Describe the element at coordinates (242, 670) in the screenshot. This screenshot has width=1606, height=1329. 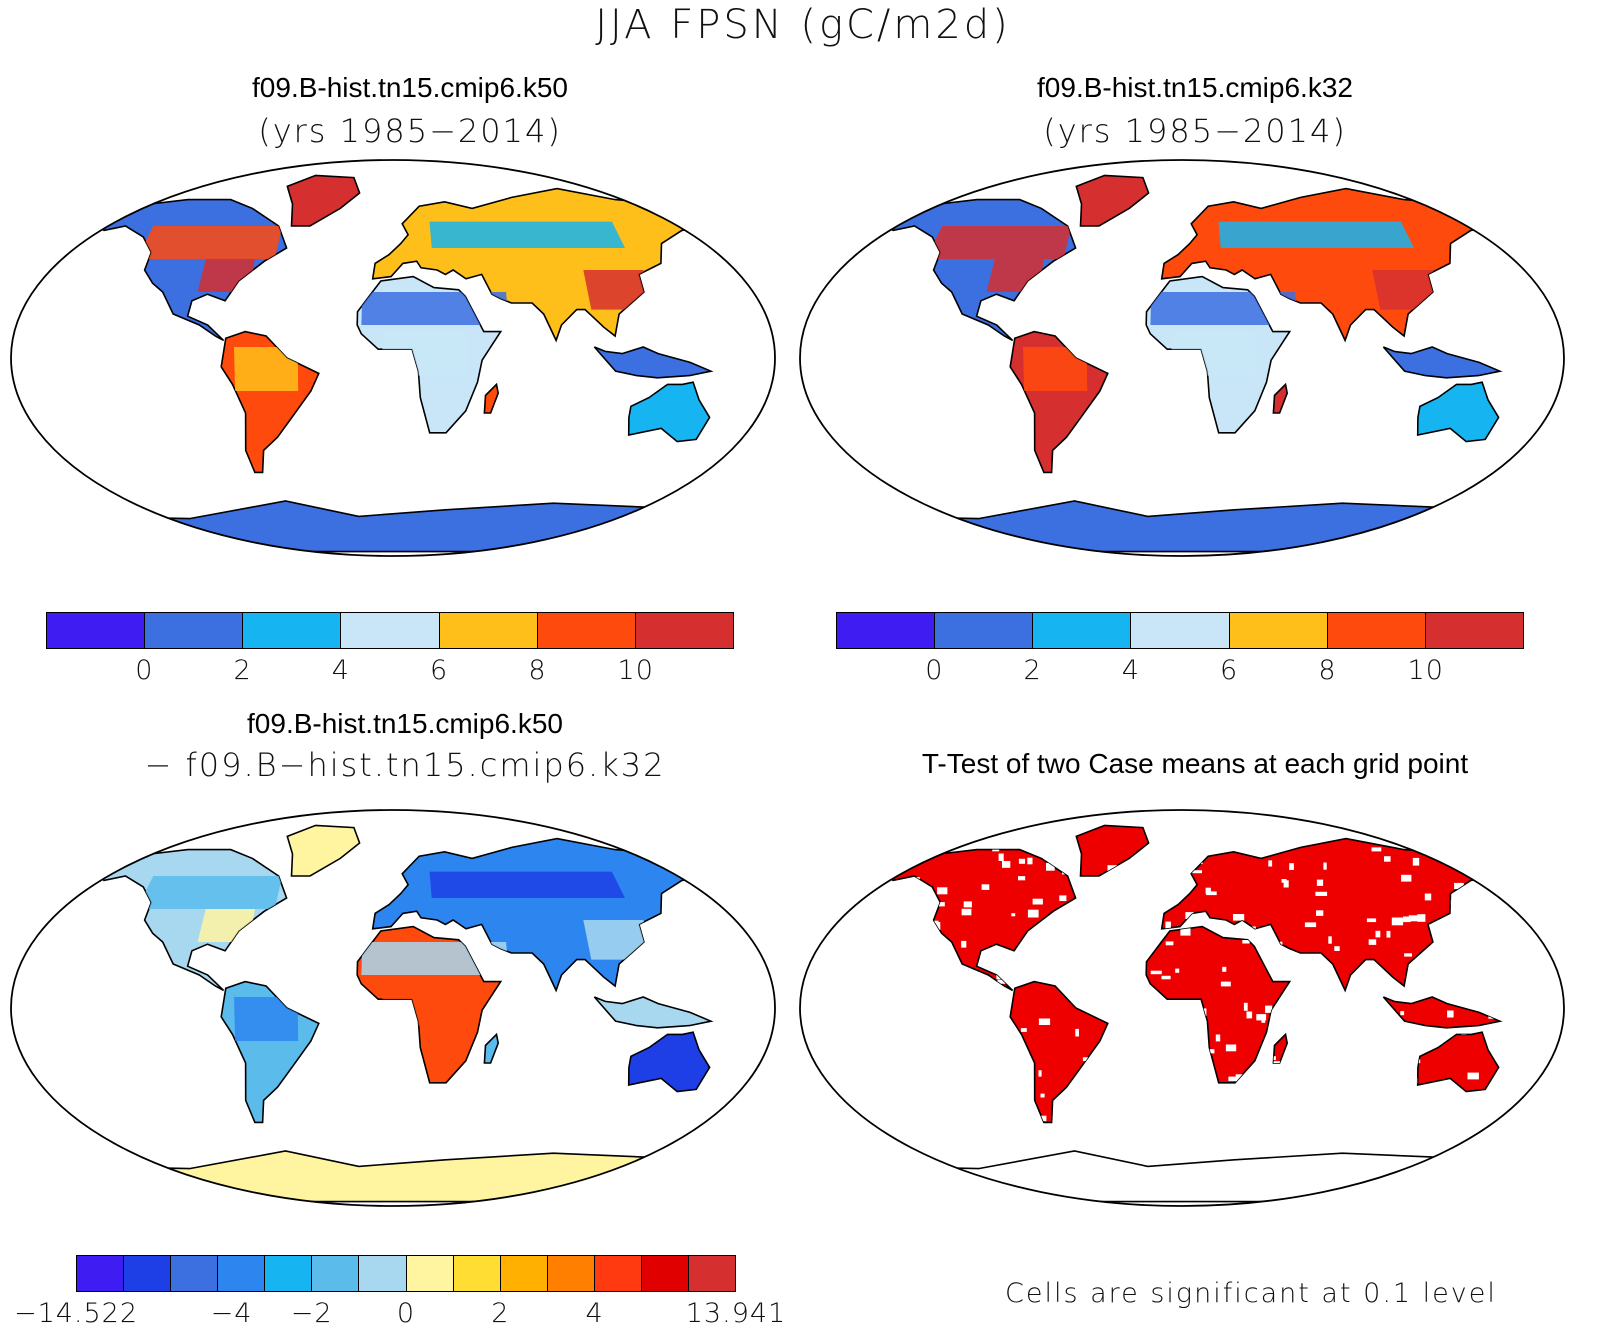
I see `colorbar-tick-label: 2` at that location.